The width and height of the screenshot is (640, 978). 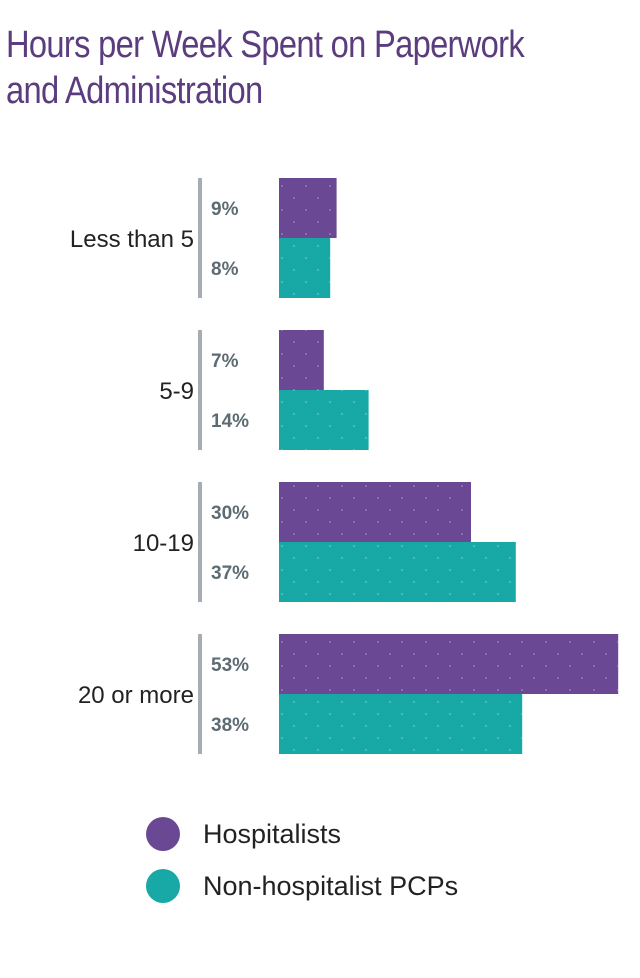 What do you see at coordinates (272, 833) in the screenshot?
I see `legend-label-hospitalists: Hospitalists` at bounding box center [272, 833].